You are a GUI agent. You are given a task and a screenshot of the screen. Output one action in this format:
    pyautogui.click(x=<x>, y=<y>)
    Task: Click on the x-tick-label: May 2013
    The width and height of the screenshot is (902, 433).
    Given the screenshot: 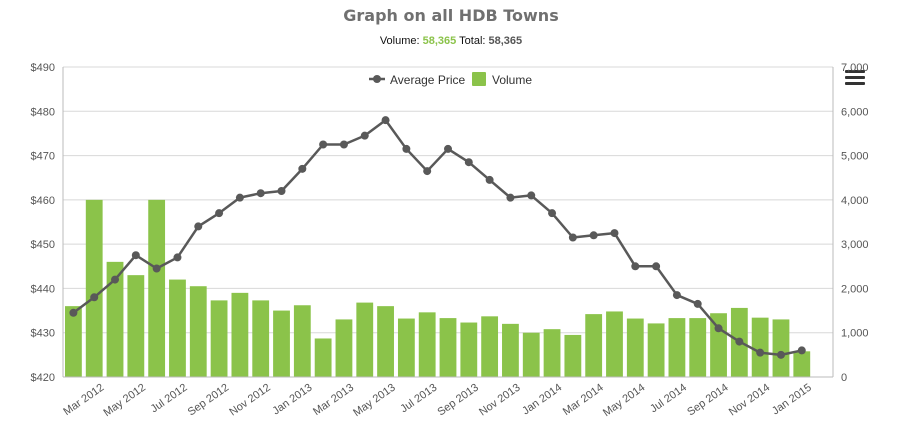 What is the action you would take?
    pyautogui.click(x=374, y=401)
    